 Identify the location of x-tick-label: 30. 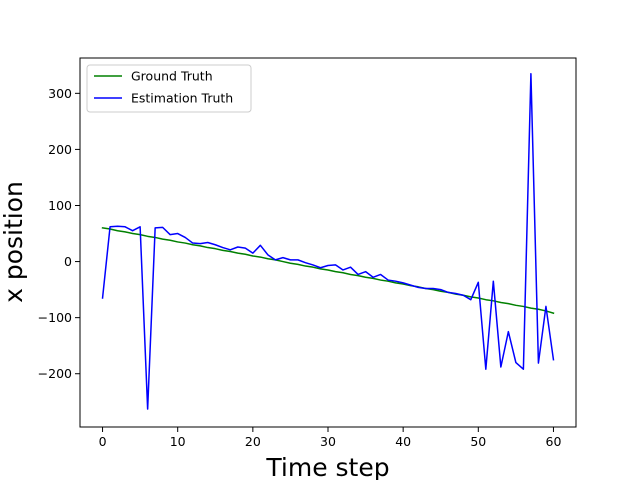
(328, 441).